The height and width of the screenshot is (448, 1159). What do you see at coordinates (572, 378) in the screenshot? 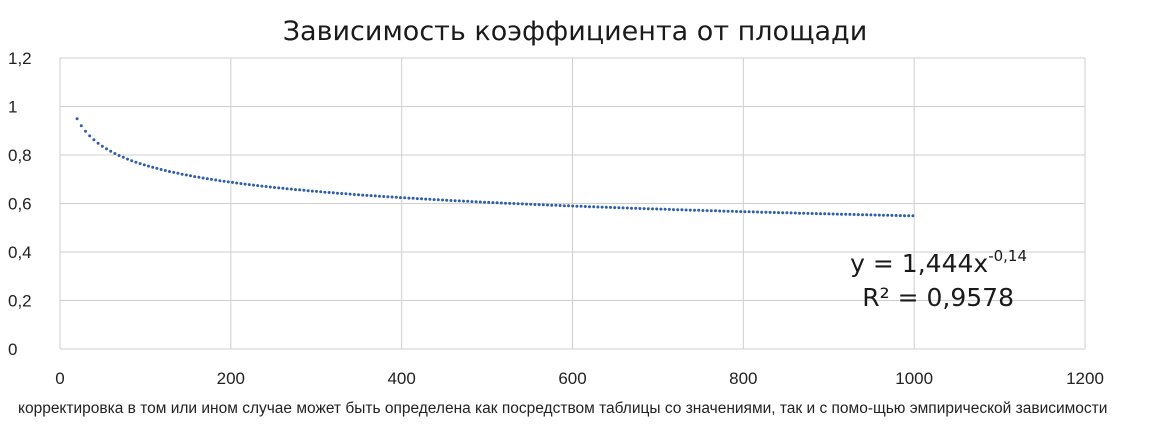
I see `x-tick-label: 600` at bounding box center [572, 378].